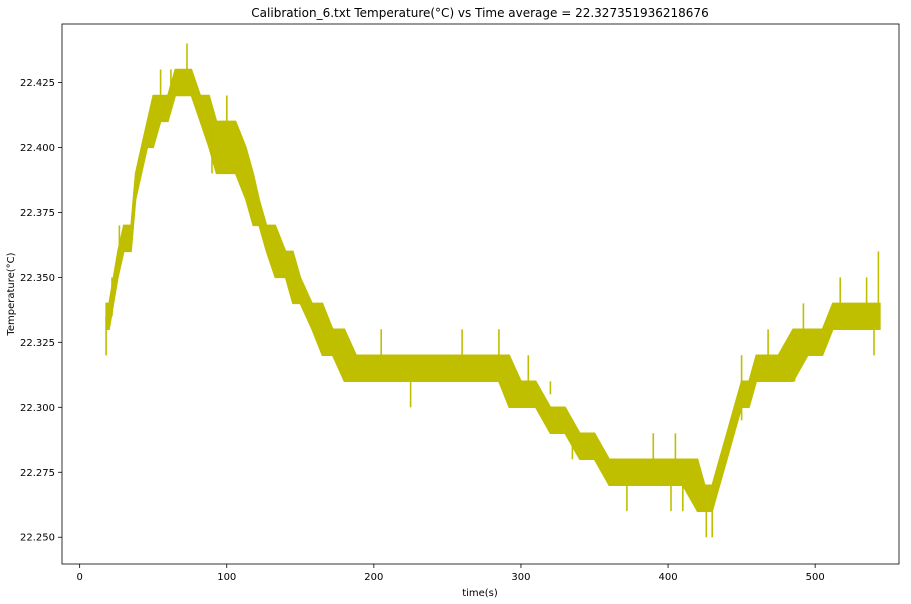 The width and height of the screenshot is (911, 604). I want to click on x-tick-label: 400, so click(668, 577).